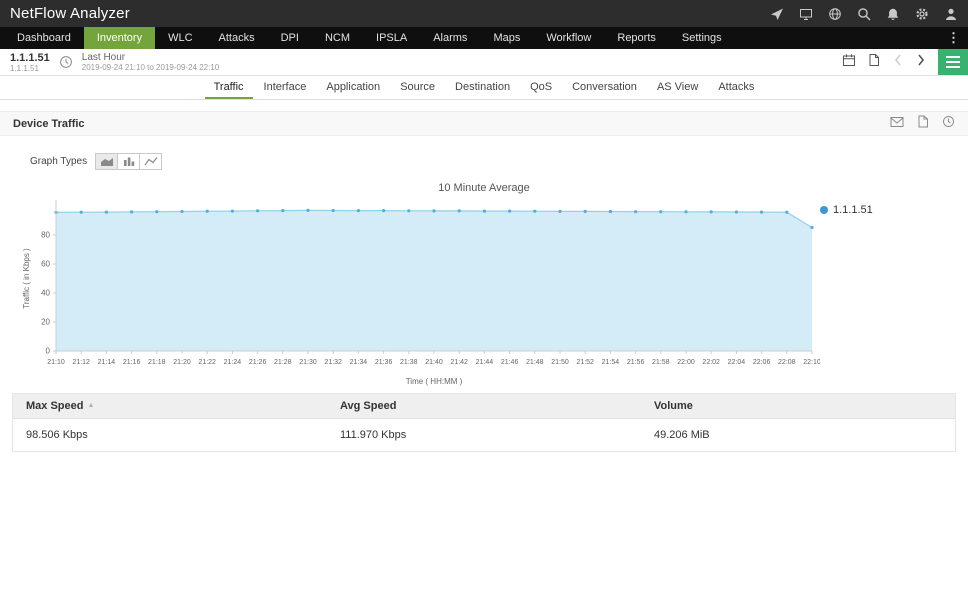  I want to click on column-header-avg-speed: Avg Speed, so click(368, 406).